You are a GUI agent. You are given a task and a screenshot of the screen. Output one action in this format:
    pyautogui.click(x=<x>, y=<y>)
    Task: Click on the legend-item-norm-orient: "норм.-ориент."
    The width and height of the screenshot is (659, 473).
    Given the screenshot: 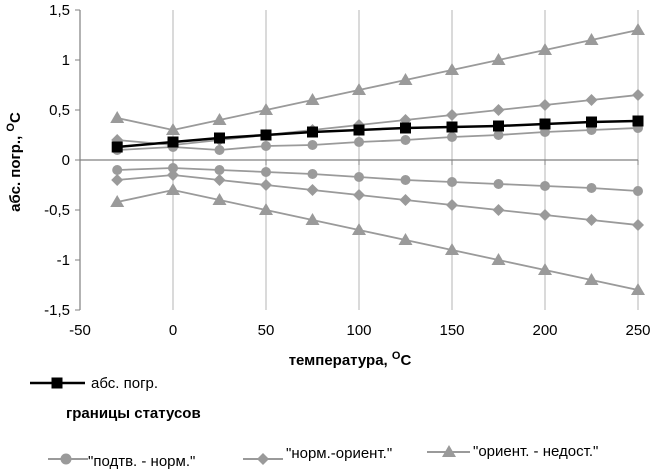 What is the action you would take?
    pyautogui.click(x=317, y=455)
    